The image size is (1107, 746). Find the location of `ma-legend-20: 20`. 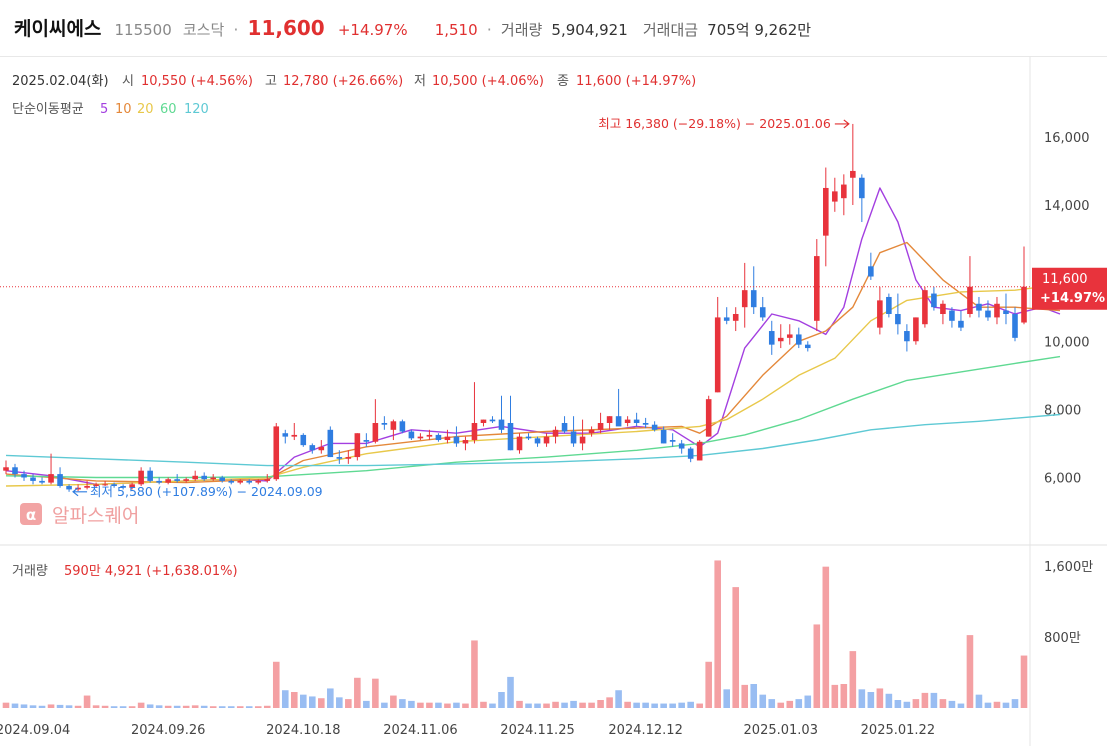

ma-legend-20: 20 is located at coordinates (145, 109).